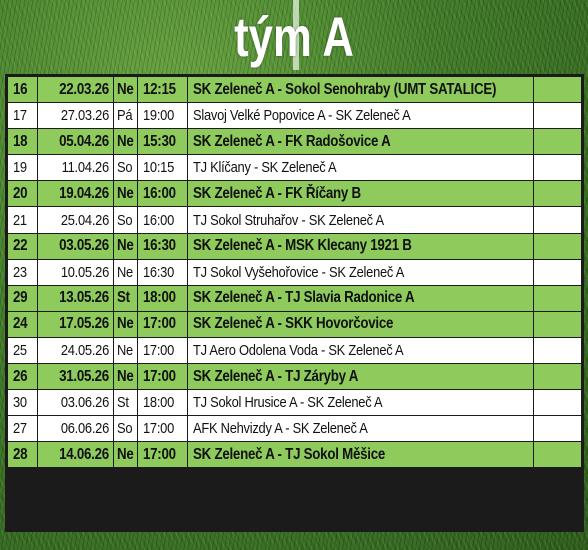  I want to click on round-cell: 30, so click(22, 403).